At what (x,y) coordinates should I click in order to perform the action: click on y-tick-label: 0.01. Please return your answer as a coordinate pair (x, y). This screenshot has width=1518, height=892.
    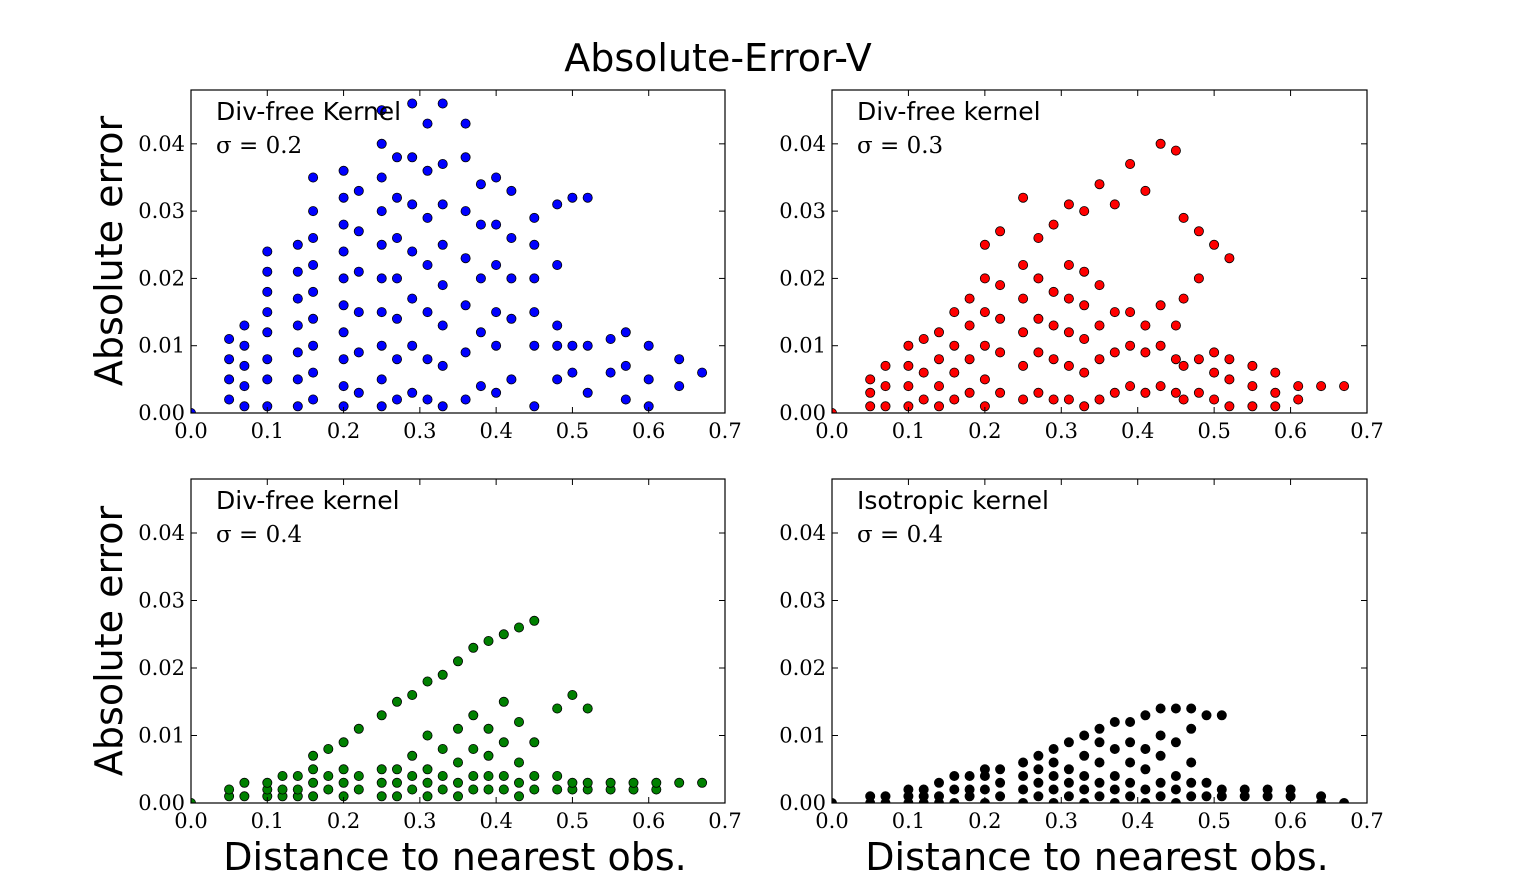
    Looking at the image, I should click on (802, 346).